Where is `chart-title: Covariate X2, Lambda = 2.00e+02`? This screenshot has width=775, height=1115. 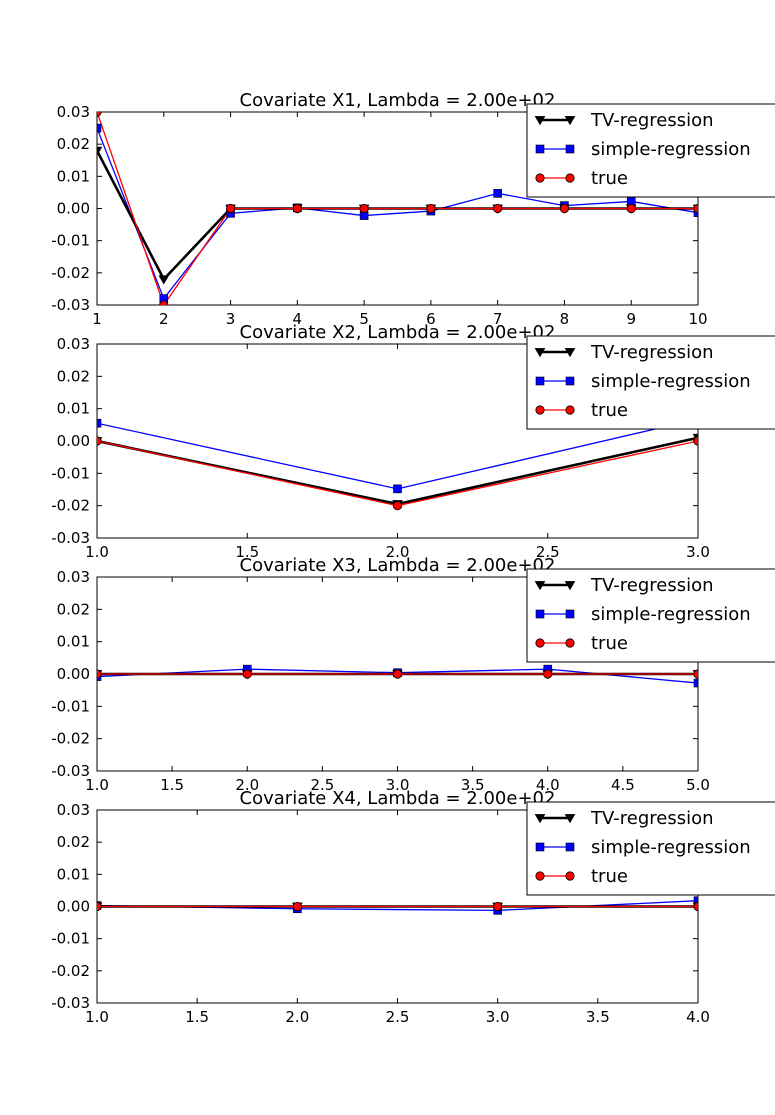
chart-title: Covariate X2, Lambda = 2.00e+02 is located at coordinates (398, 332).